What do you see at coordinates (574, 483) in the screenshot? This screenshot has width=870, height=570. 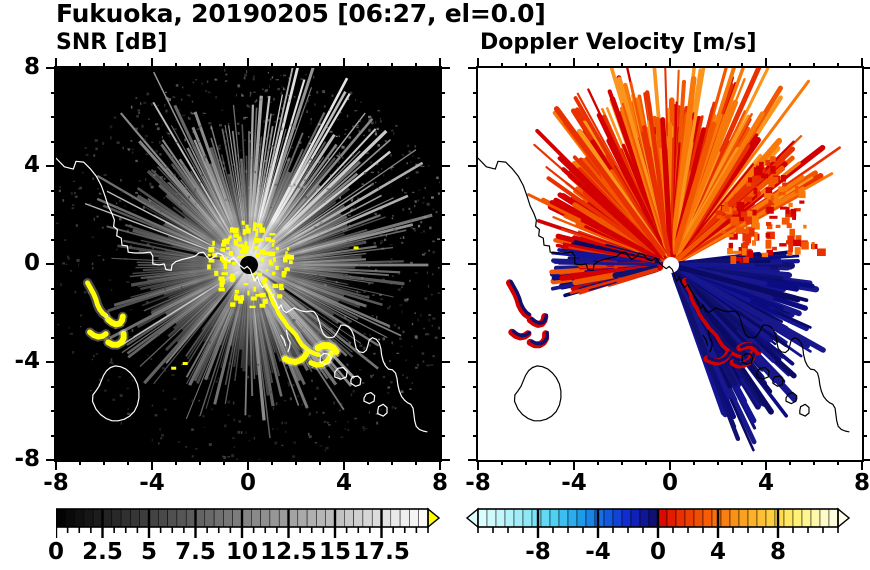 I see `xtick-label-doppler-1: -4` at bounding box center [574, 483].